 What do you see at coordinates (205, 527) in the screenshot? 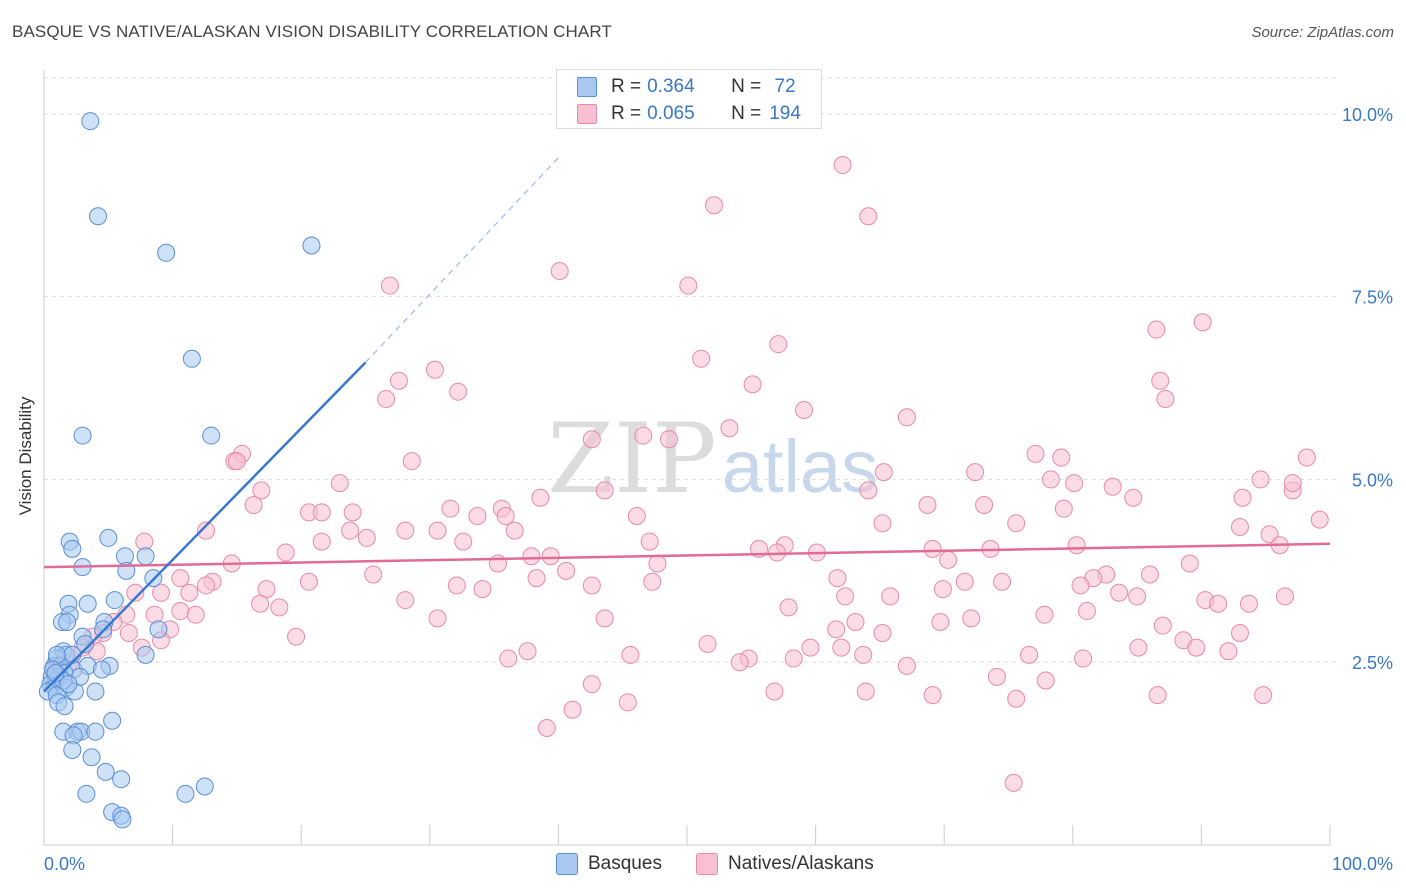
I see `basques-trend-line` at bounding box center [205, 527].